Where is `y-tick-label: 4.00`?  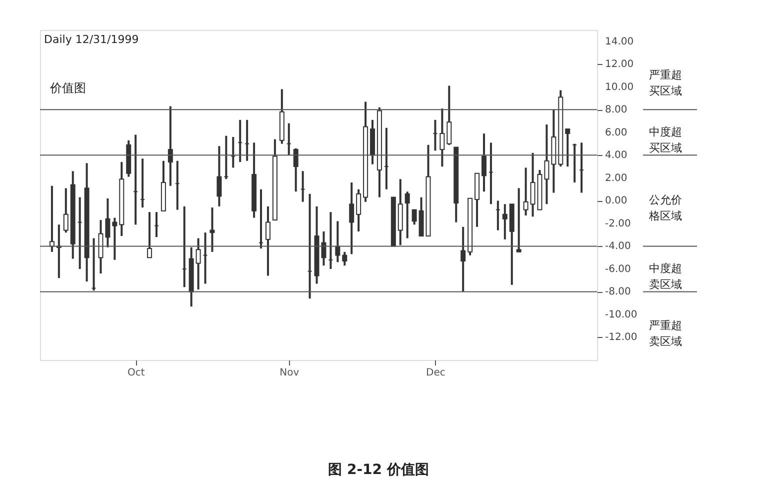
y-tick-label: 4.00 is located at coordinates (616, 156).